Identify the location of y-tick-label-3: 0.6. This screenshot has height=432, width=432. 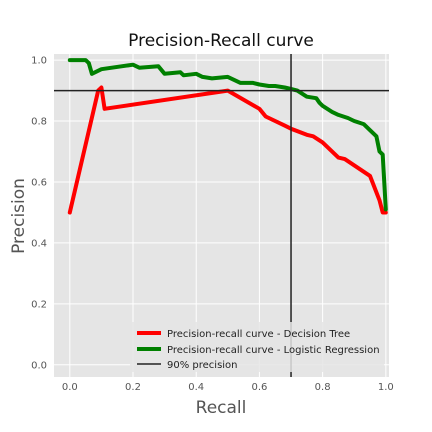
(39, 182).